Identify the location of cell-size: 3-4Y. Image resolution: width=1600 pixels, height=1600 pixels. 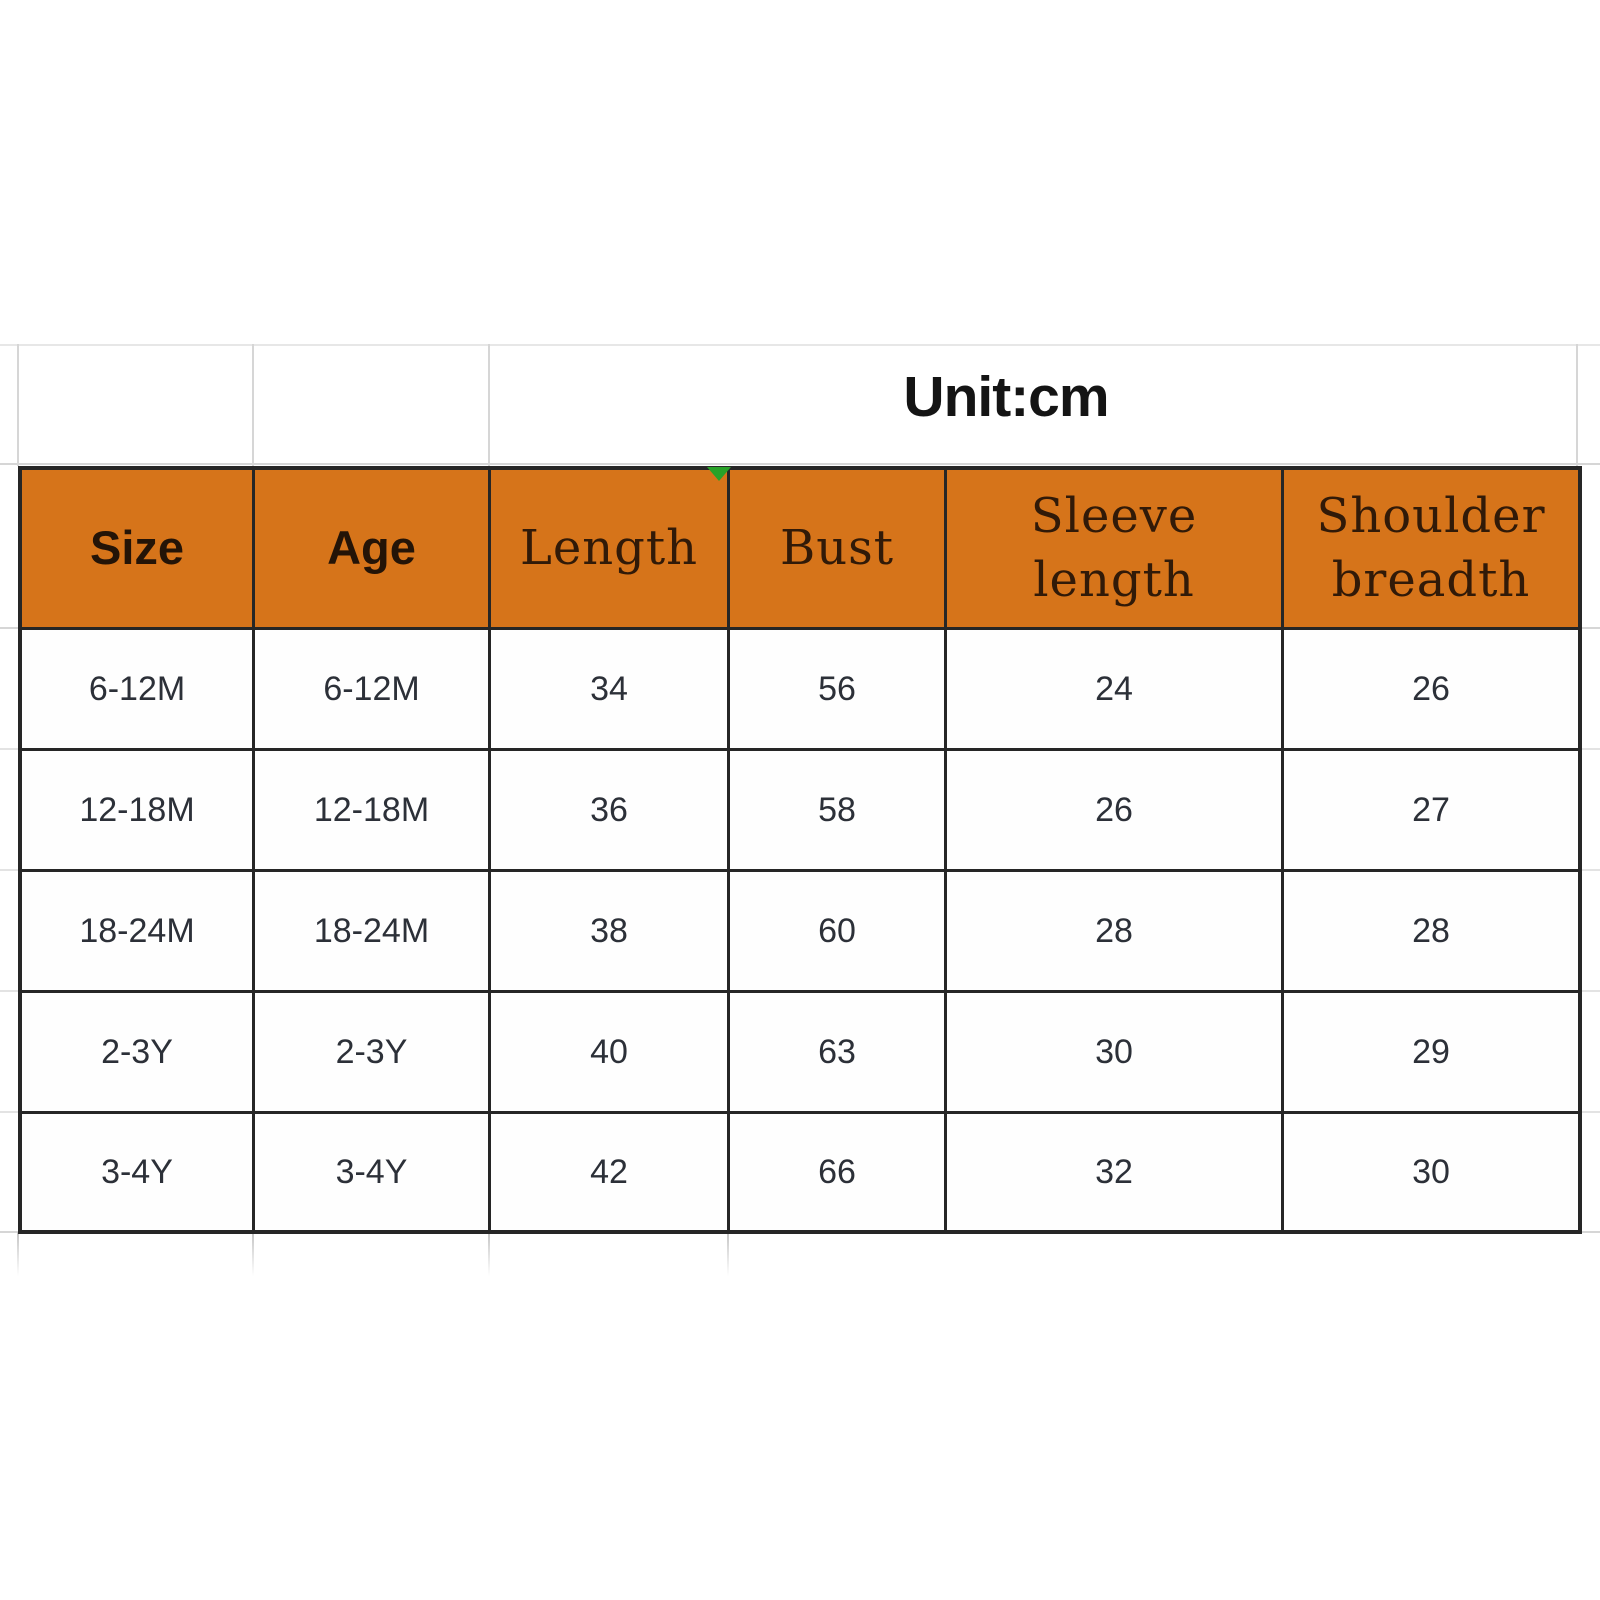
(137, 1172).